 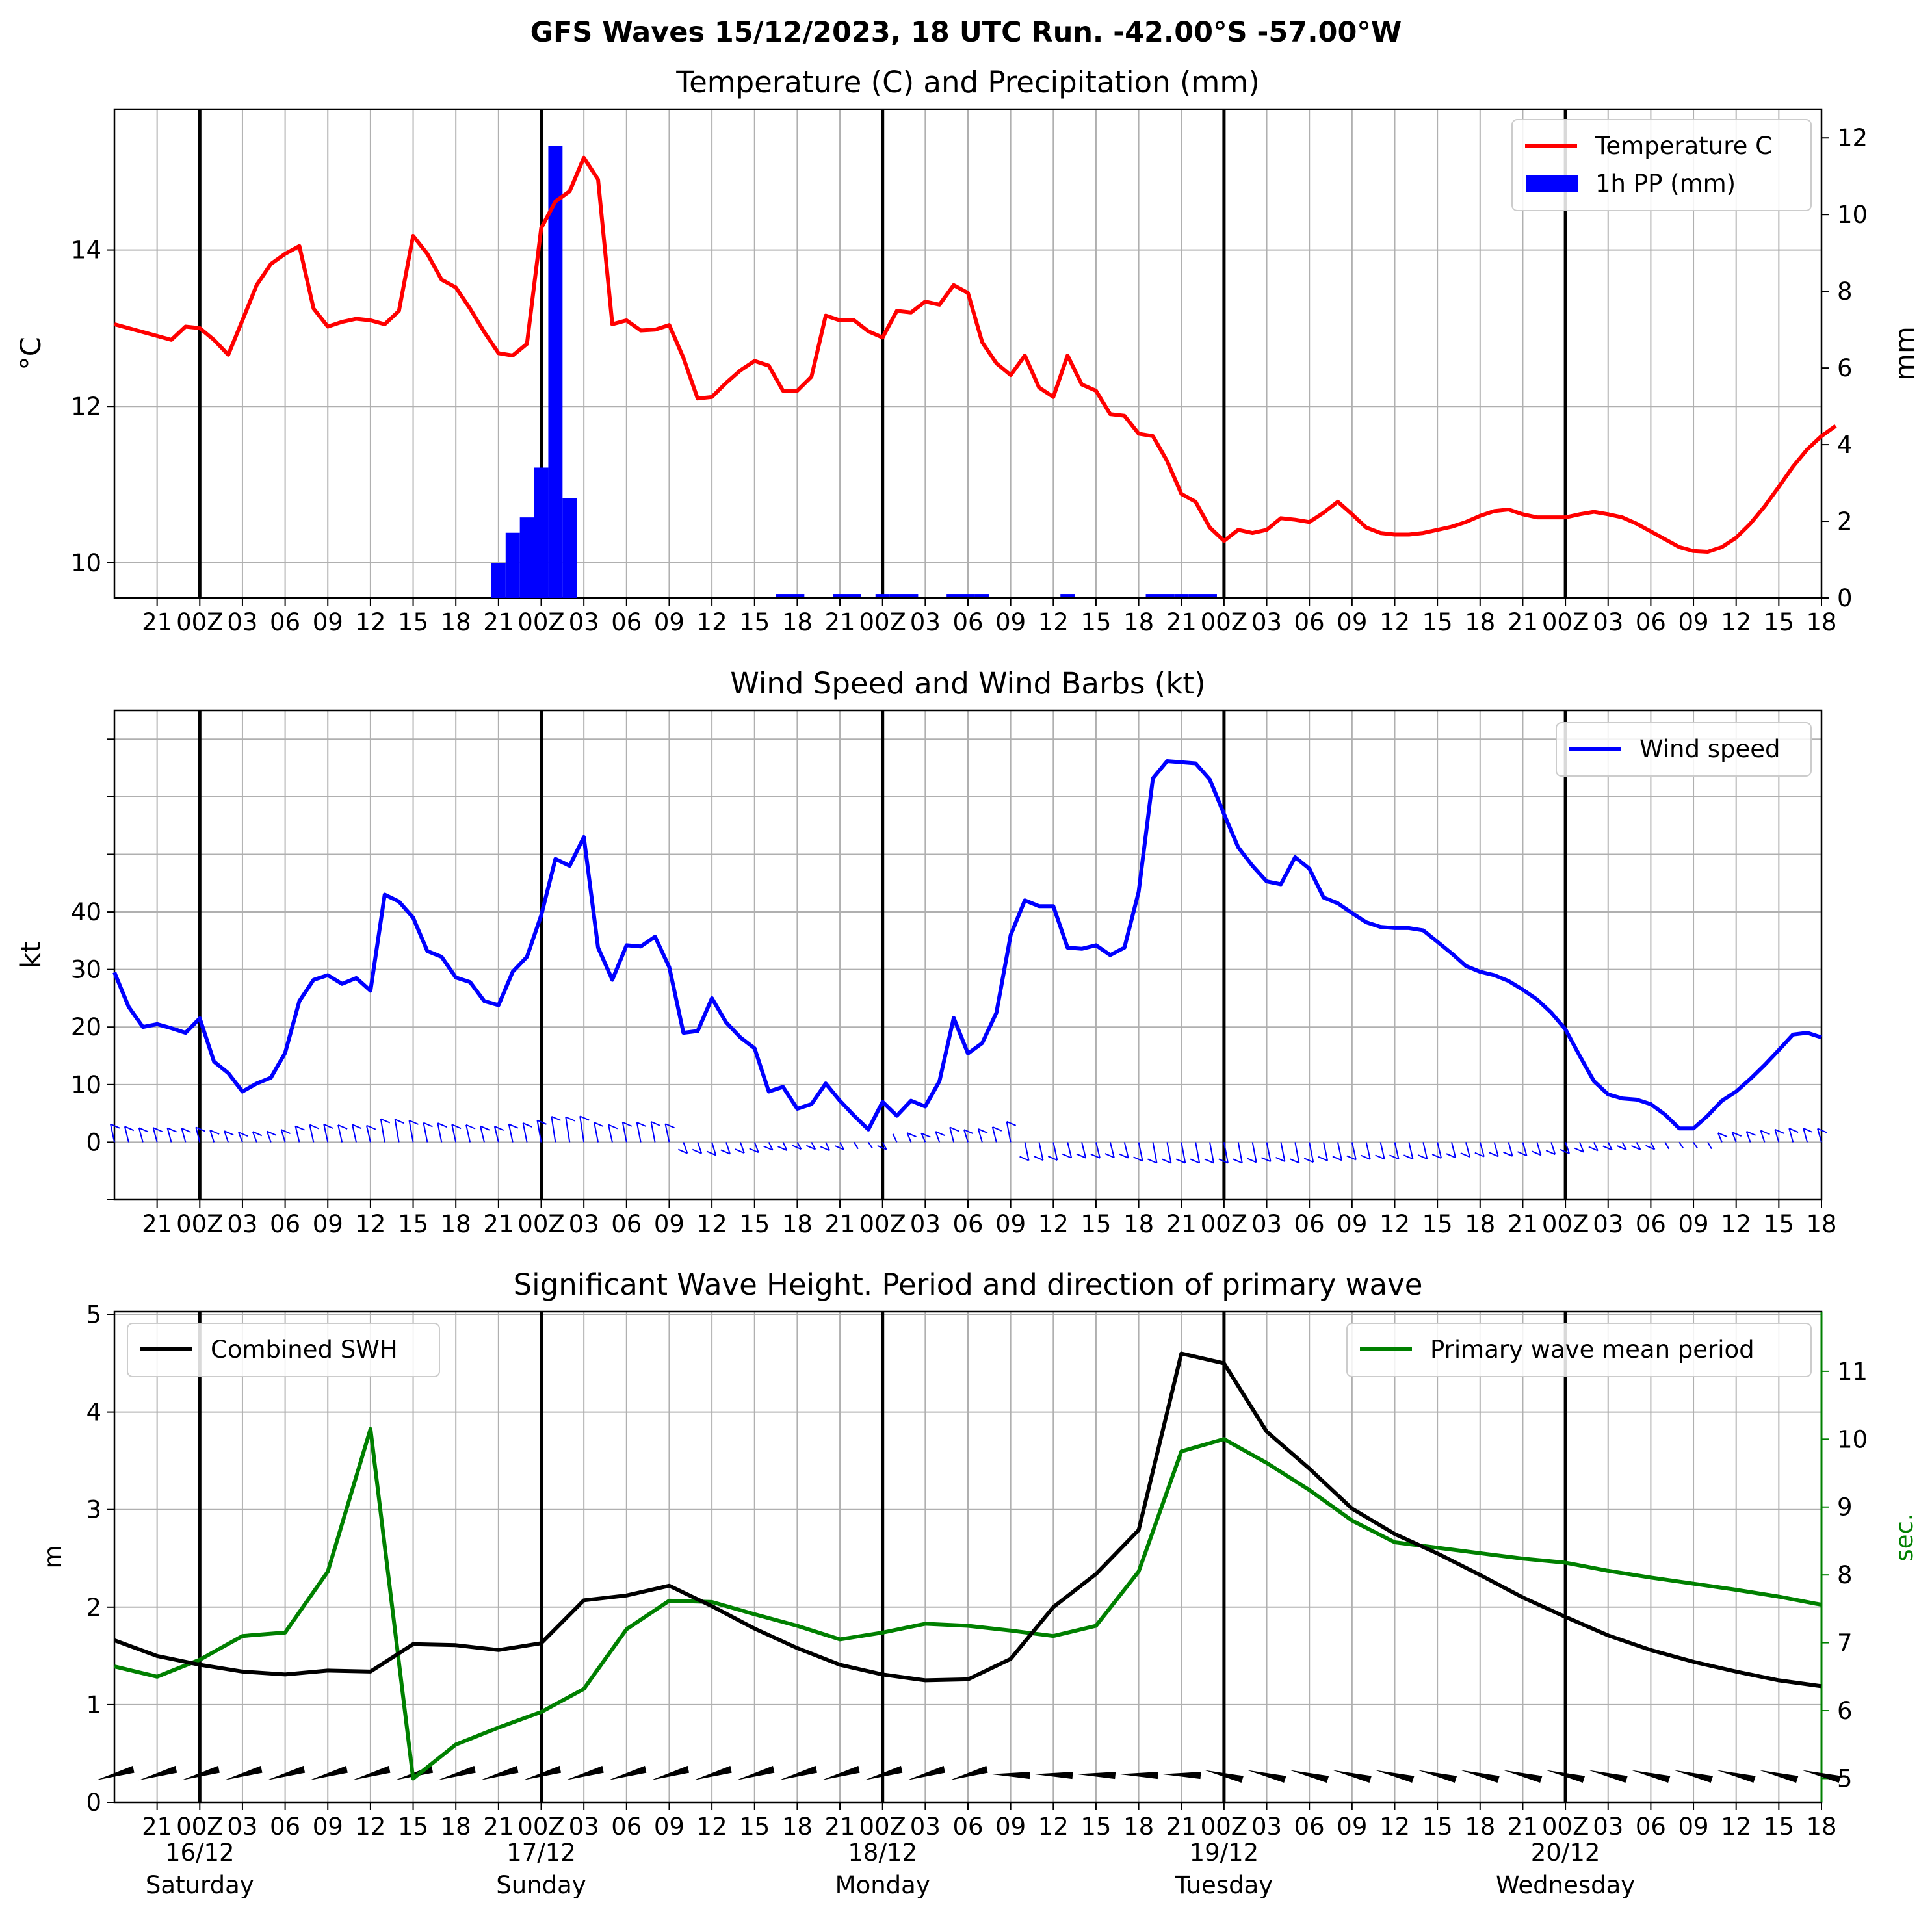 What do you see at coordinates (1053, 622) in the screenshot?
I see `x-tick-label: 12` at bounding box center [1053, 622].